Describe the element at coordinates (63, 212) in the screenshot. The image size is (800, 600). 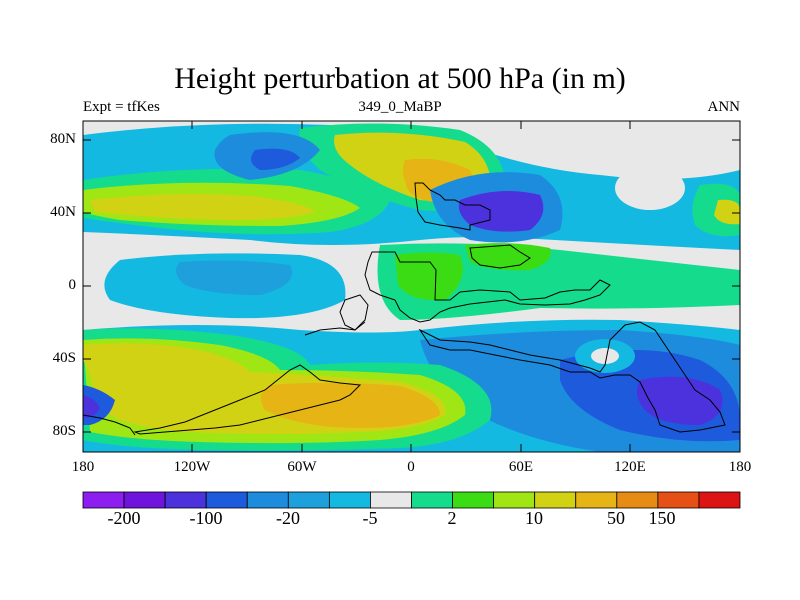
I see `lat-label-40n: 40N` at that location.